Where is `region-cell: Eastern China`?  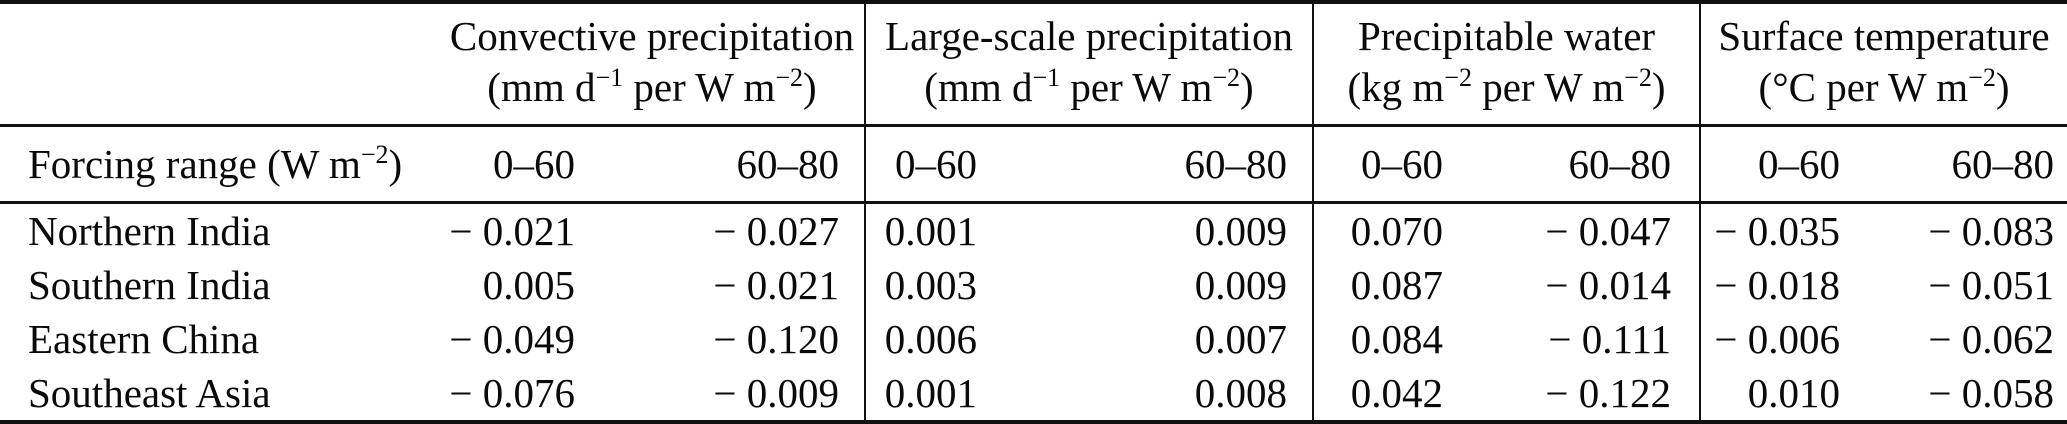
region-cell: Eastern China is located at coordinates (144, 338).